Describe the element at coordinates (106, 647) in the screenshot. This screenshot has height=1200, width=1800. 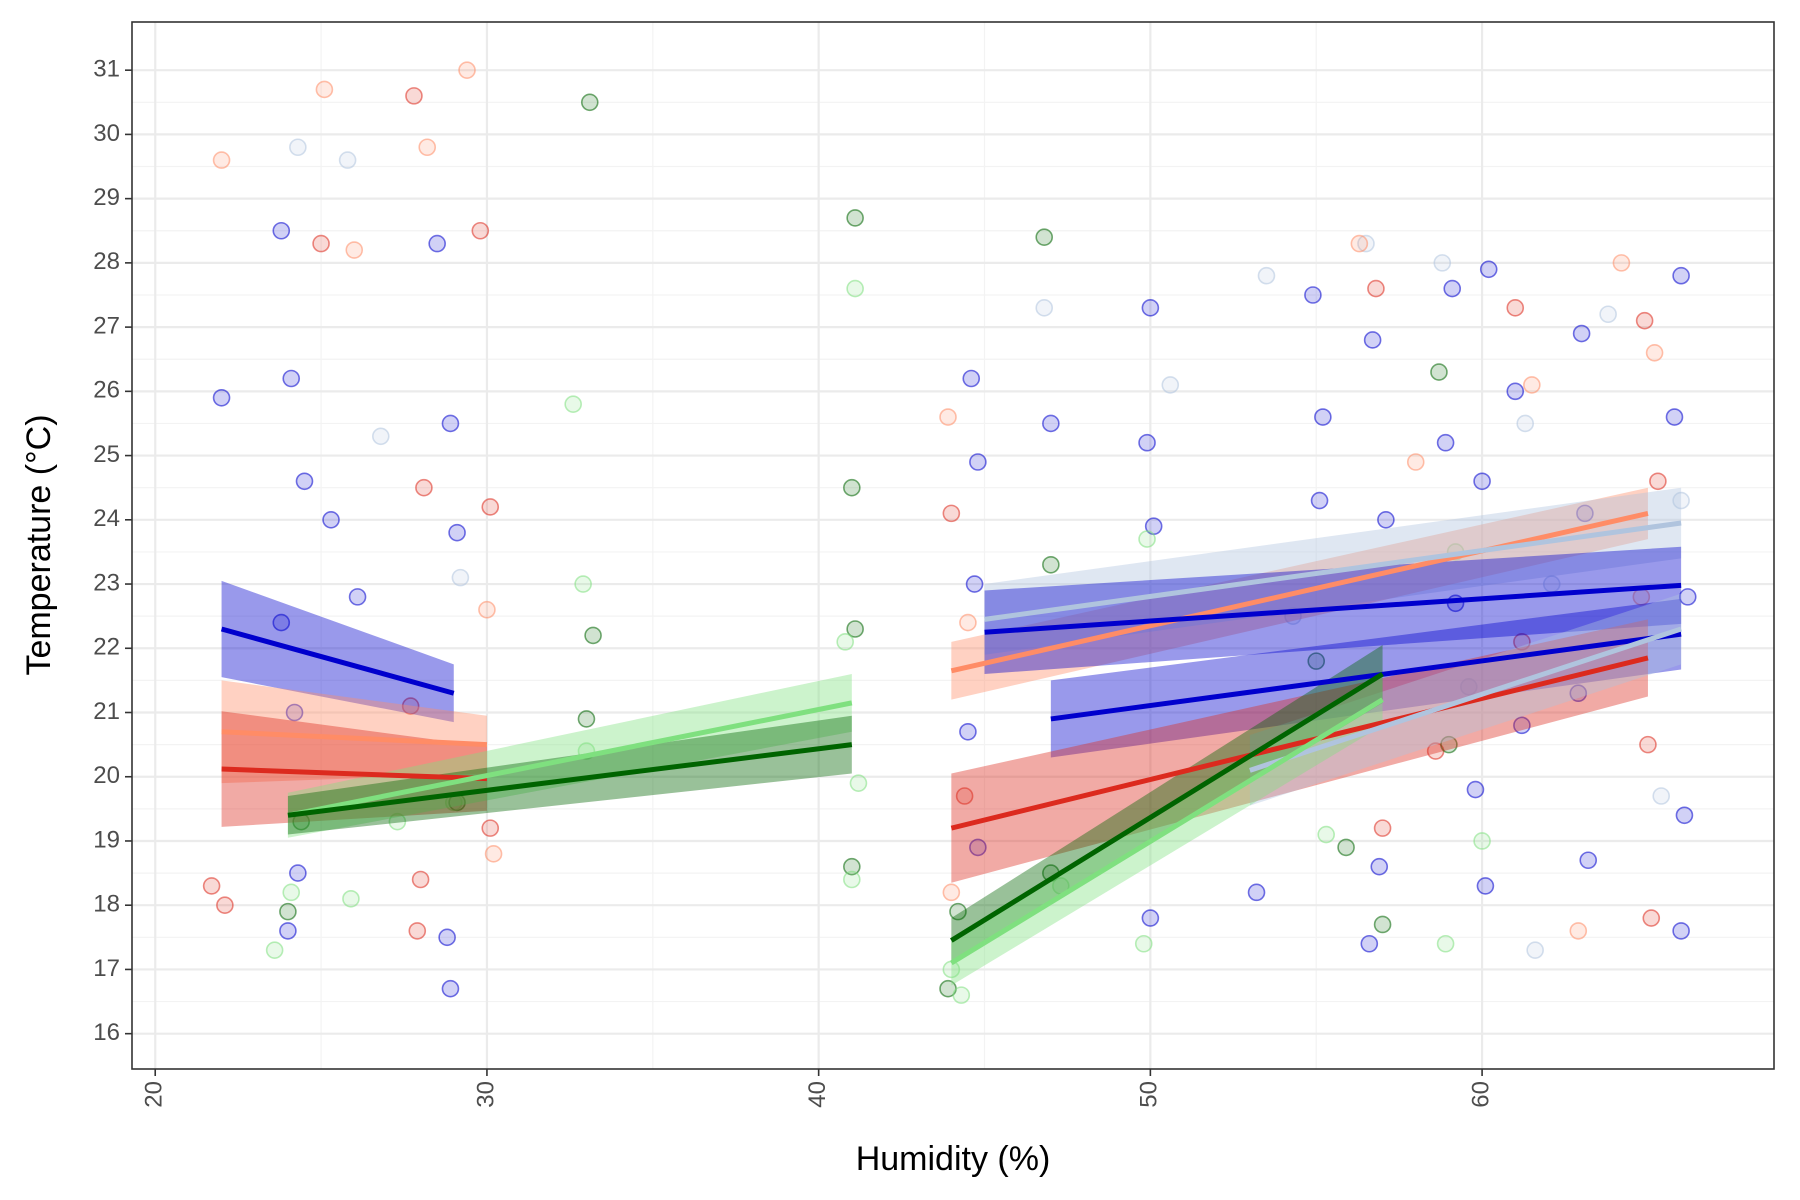
I see `y-tick-label: 22` at that location.